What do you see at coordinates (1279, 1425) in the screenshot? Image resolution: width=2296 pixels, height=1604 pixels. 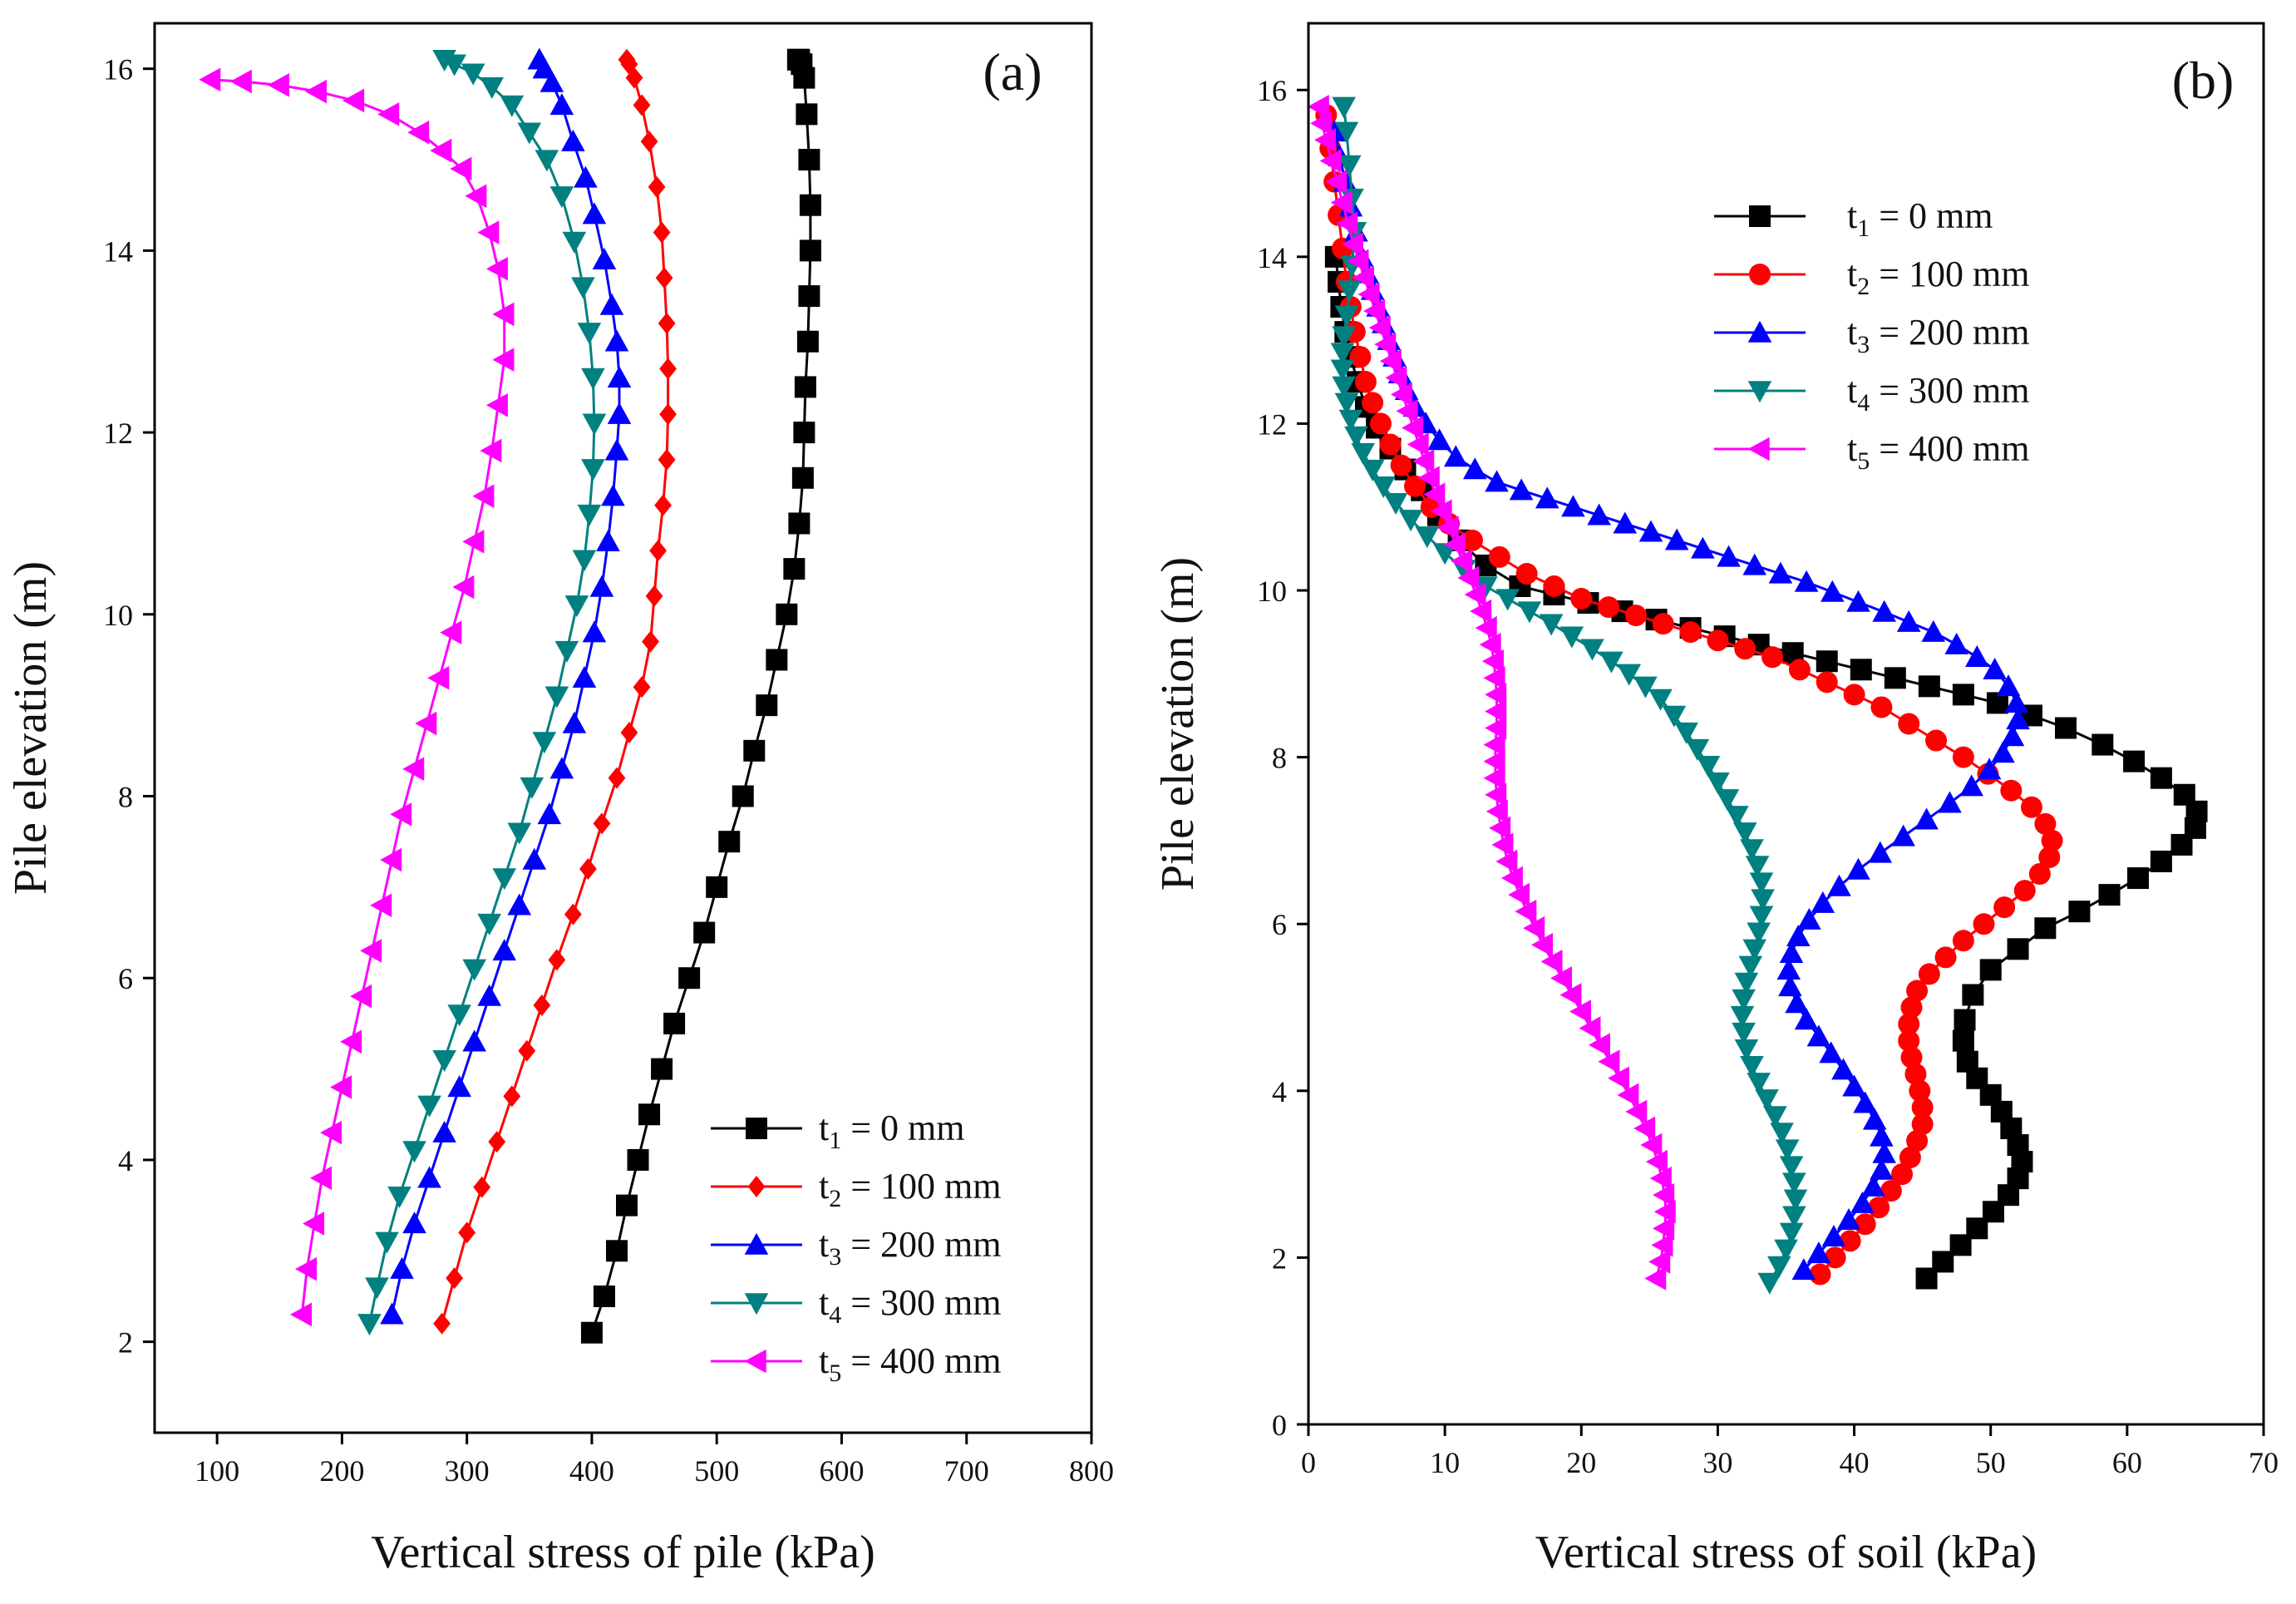 I see `y-tick-label: 0` at bounding box center [1279, 1425].